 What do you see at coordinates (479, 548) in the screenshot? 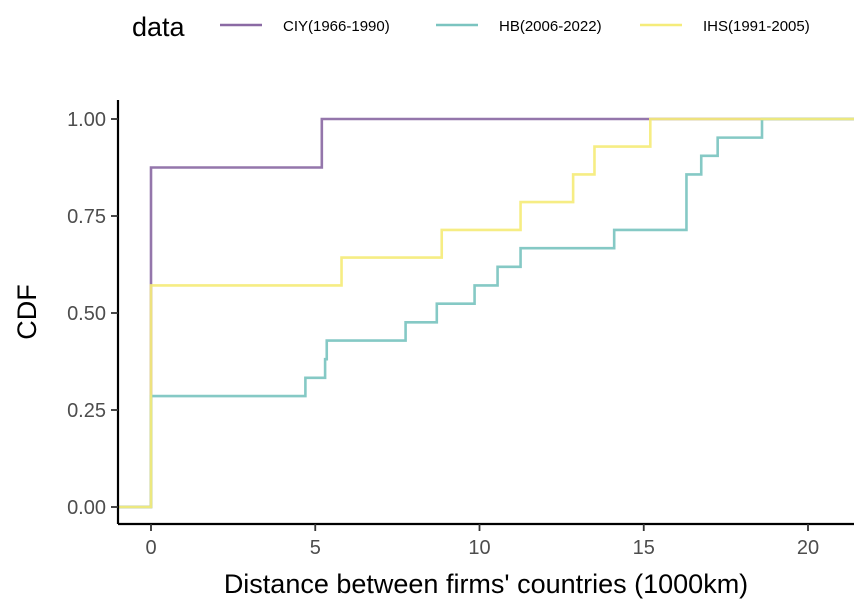
I see `x-tick-label: 10` at bounding box center [479, 548].